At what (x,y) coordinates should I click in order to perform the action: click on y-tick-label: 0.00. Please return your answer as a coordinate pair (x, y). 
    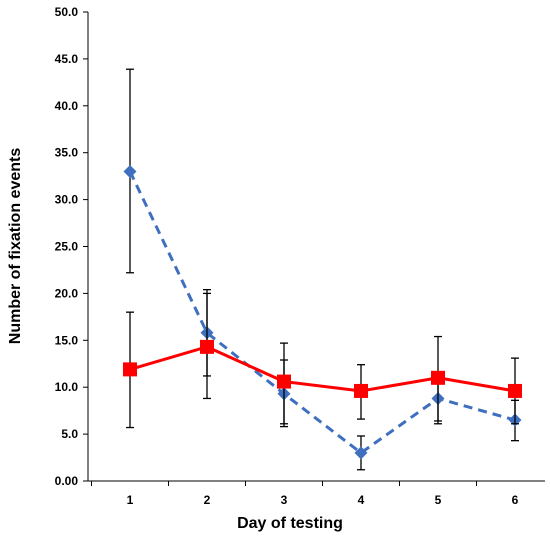
    Looking at the image, I should click on (67, 481).